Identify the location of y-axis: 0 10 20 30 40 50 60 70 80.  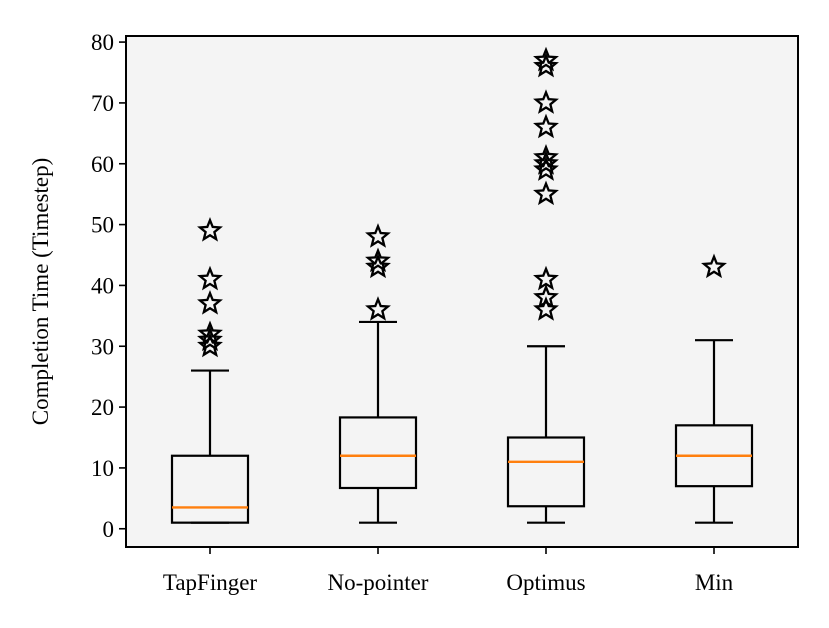
(108, 286).